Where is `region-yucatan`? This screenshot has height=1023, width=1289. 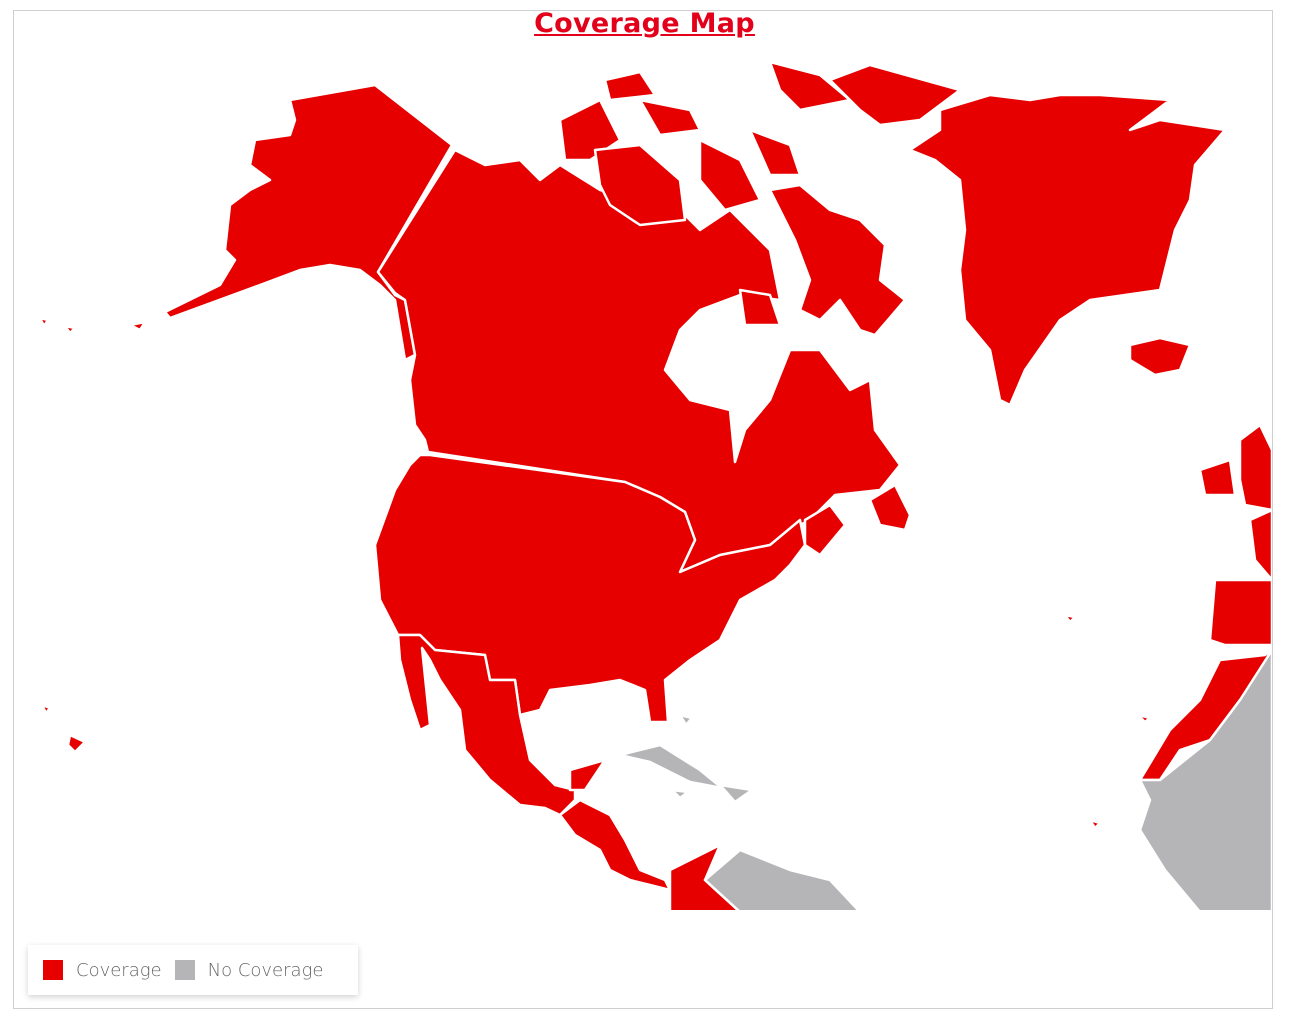 region-yucatan is located at coordinates (587, 775).